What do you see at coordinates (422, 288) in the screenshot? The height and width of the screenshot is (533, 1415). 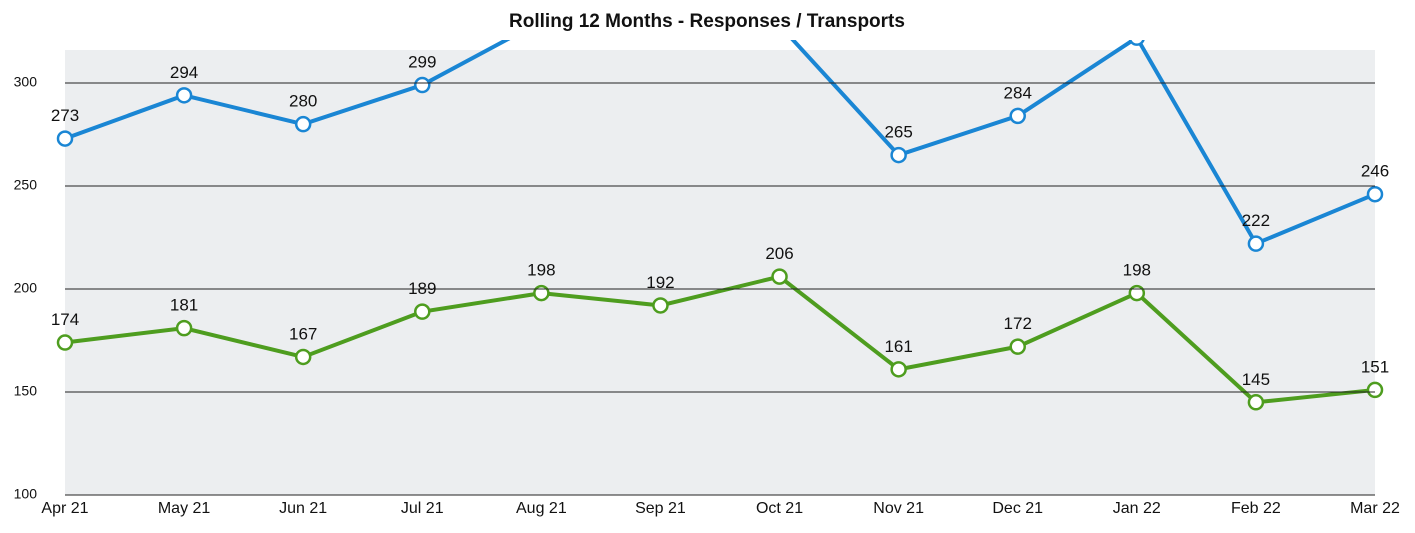 I see `data-label: 189` at bounding box center [422, 288].